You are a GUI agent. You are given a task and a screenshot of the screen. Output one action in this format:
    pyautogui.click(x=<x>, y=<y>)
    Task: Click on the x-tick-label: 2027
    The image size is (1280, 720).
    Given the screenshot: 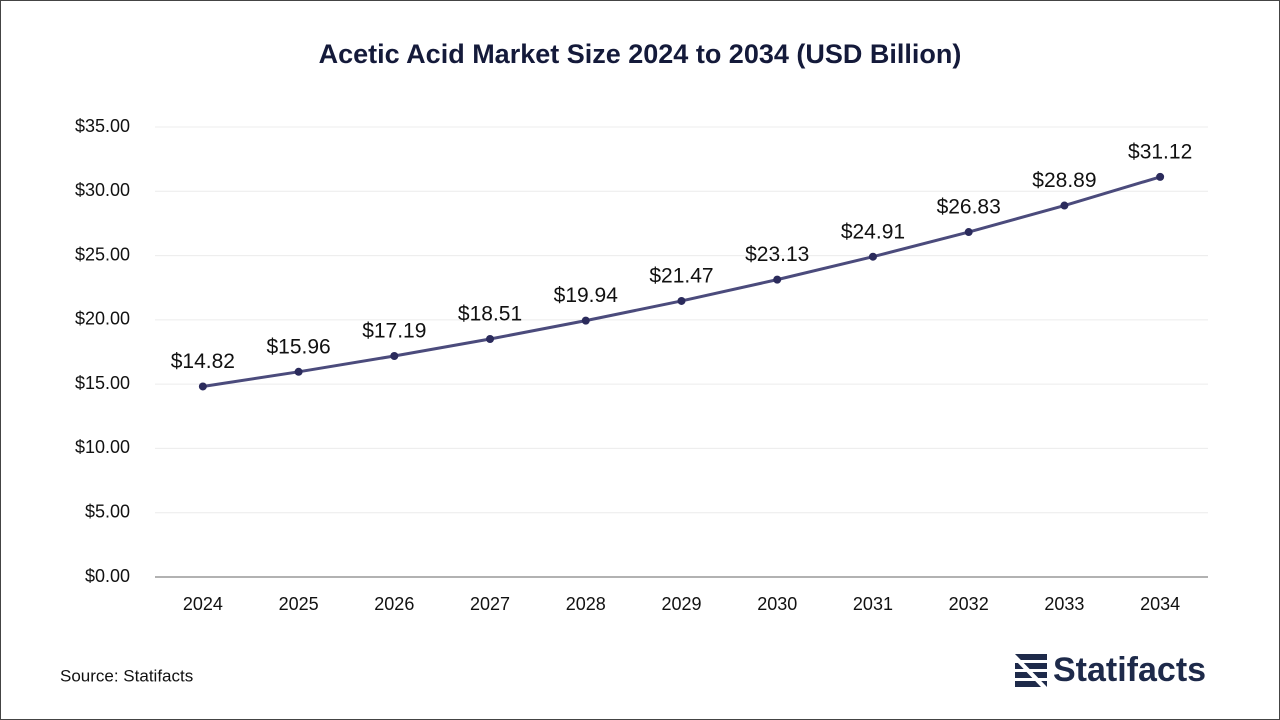 What is the action you would take?
    pyautogui.click(x=490, y=604)
    